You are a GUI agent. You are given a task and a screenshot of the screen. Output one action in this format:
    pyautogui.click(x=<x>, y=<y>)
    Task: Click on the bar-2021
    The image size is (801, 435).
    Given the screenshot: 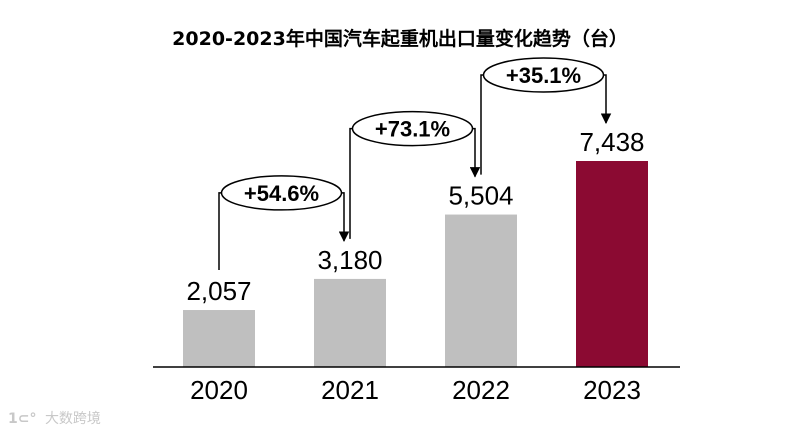 What is the action you would take?
    pyautogui.click(x=350, y=322)
    